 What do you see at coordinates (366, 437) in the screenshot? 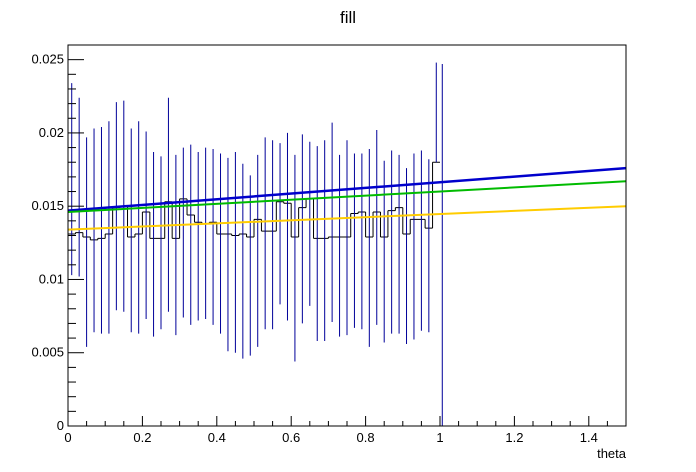
I see `x-tick-label: 0.8` at bounding box center [366, 437].